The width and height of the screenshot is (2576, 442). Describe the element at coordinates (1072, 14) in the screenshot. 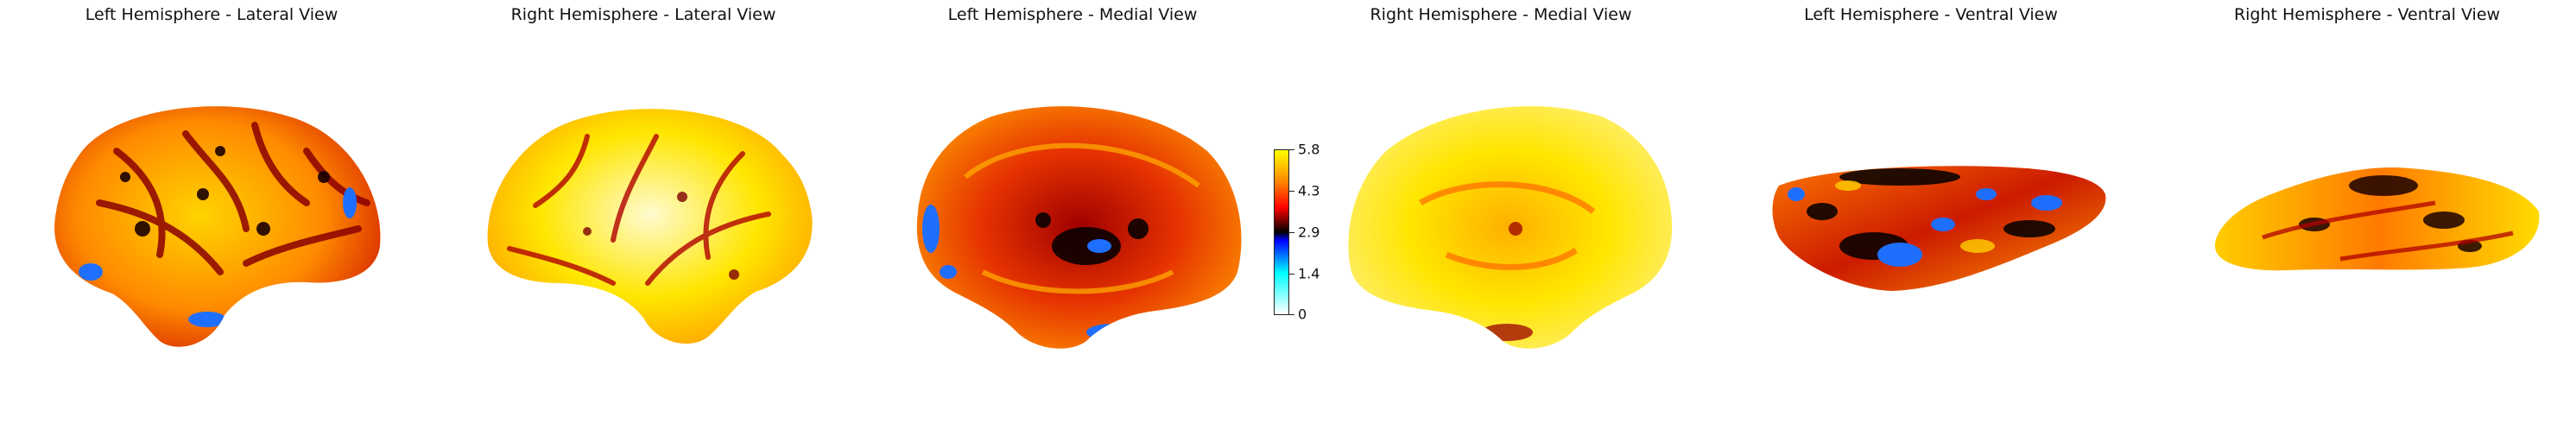

I see `panel-title-left-medial: Left Hemisphere - Medial View` at that location.